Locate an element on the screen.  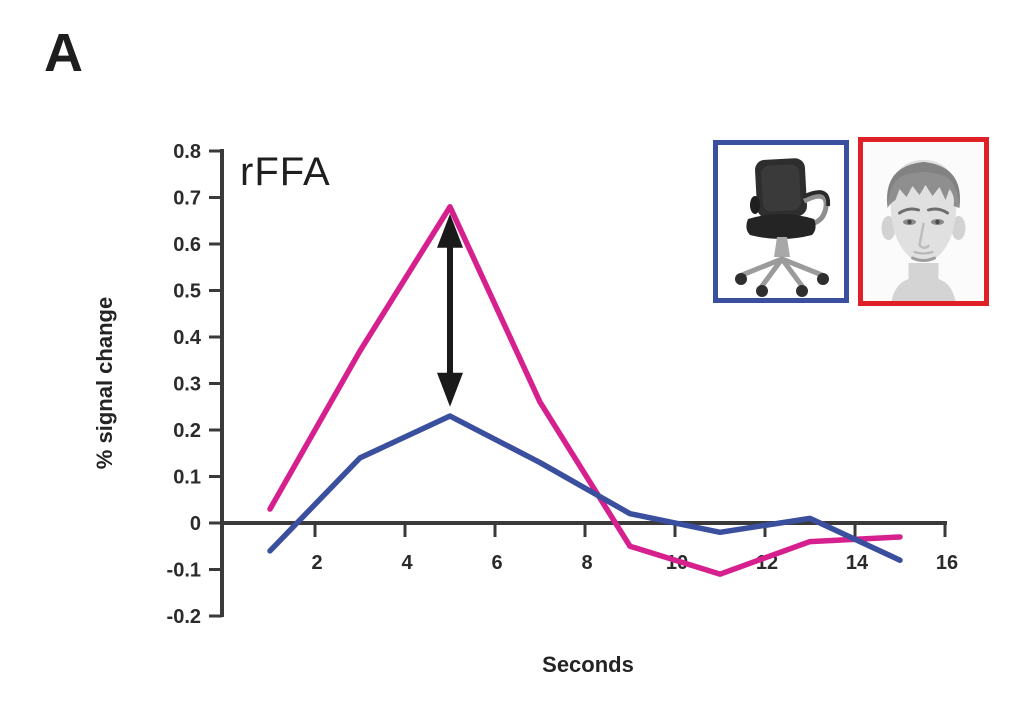
legend-face-frame is located at coordinates (923, 221).